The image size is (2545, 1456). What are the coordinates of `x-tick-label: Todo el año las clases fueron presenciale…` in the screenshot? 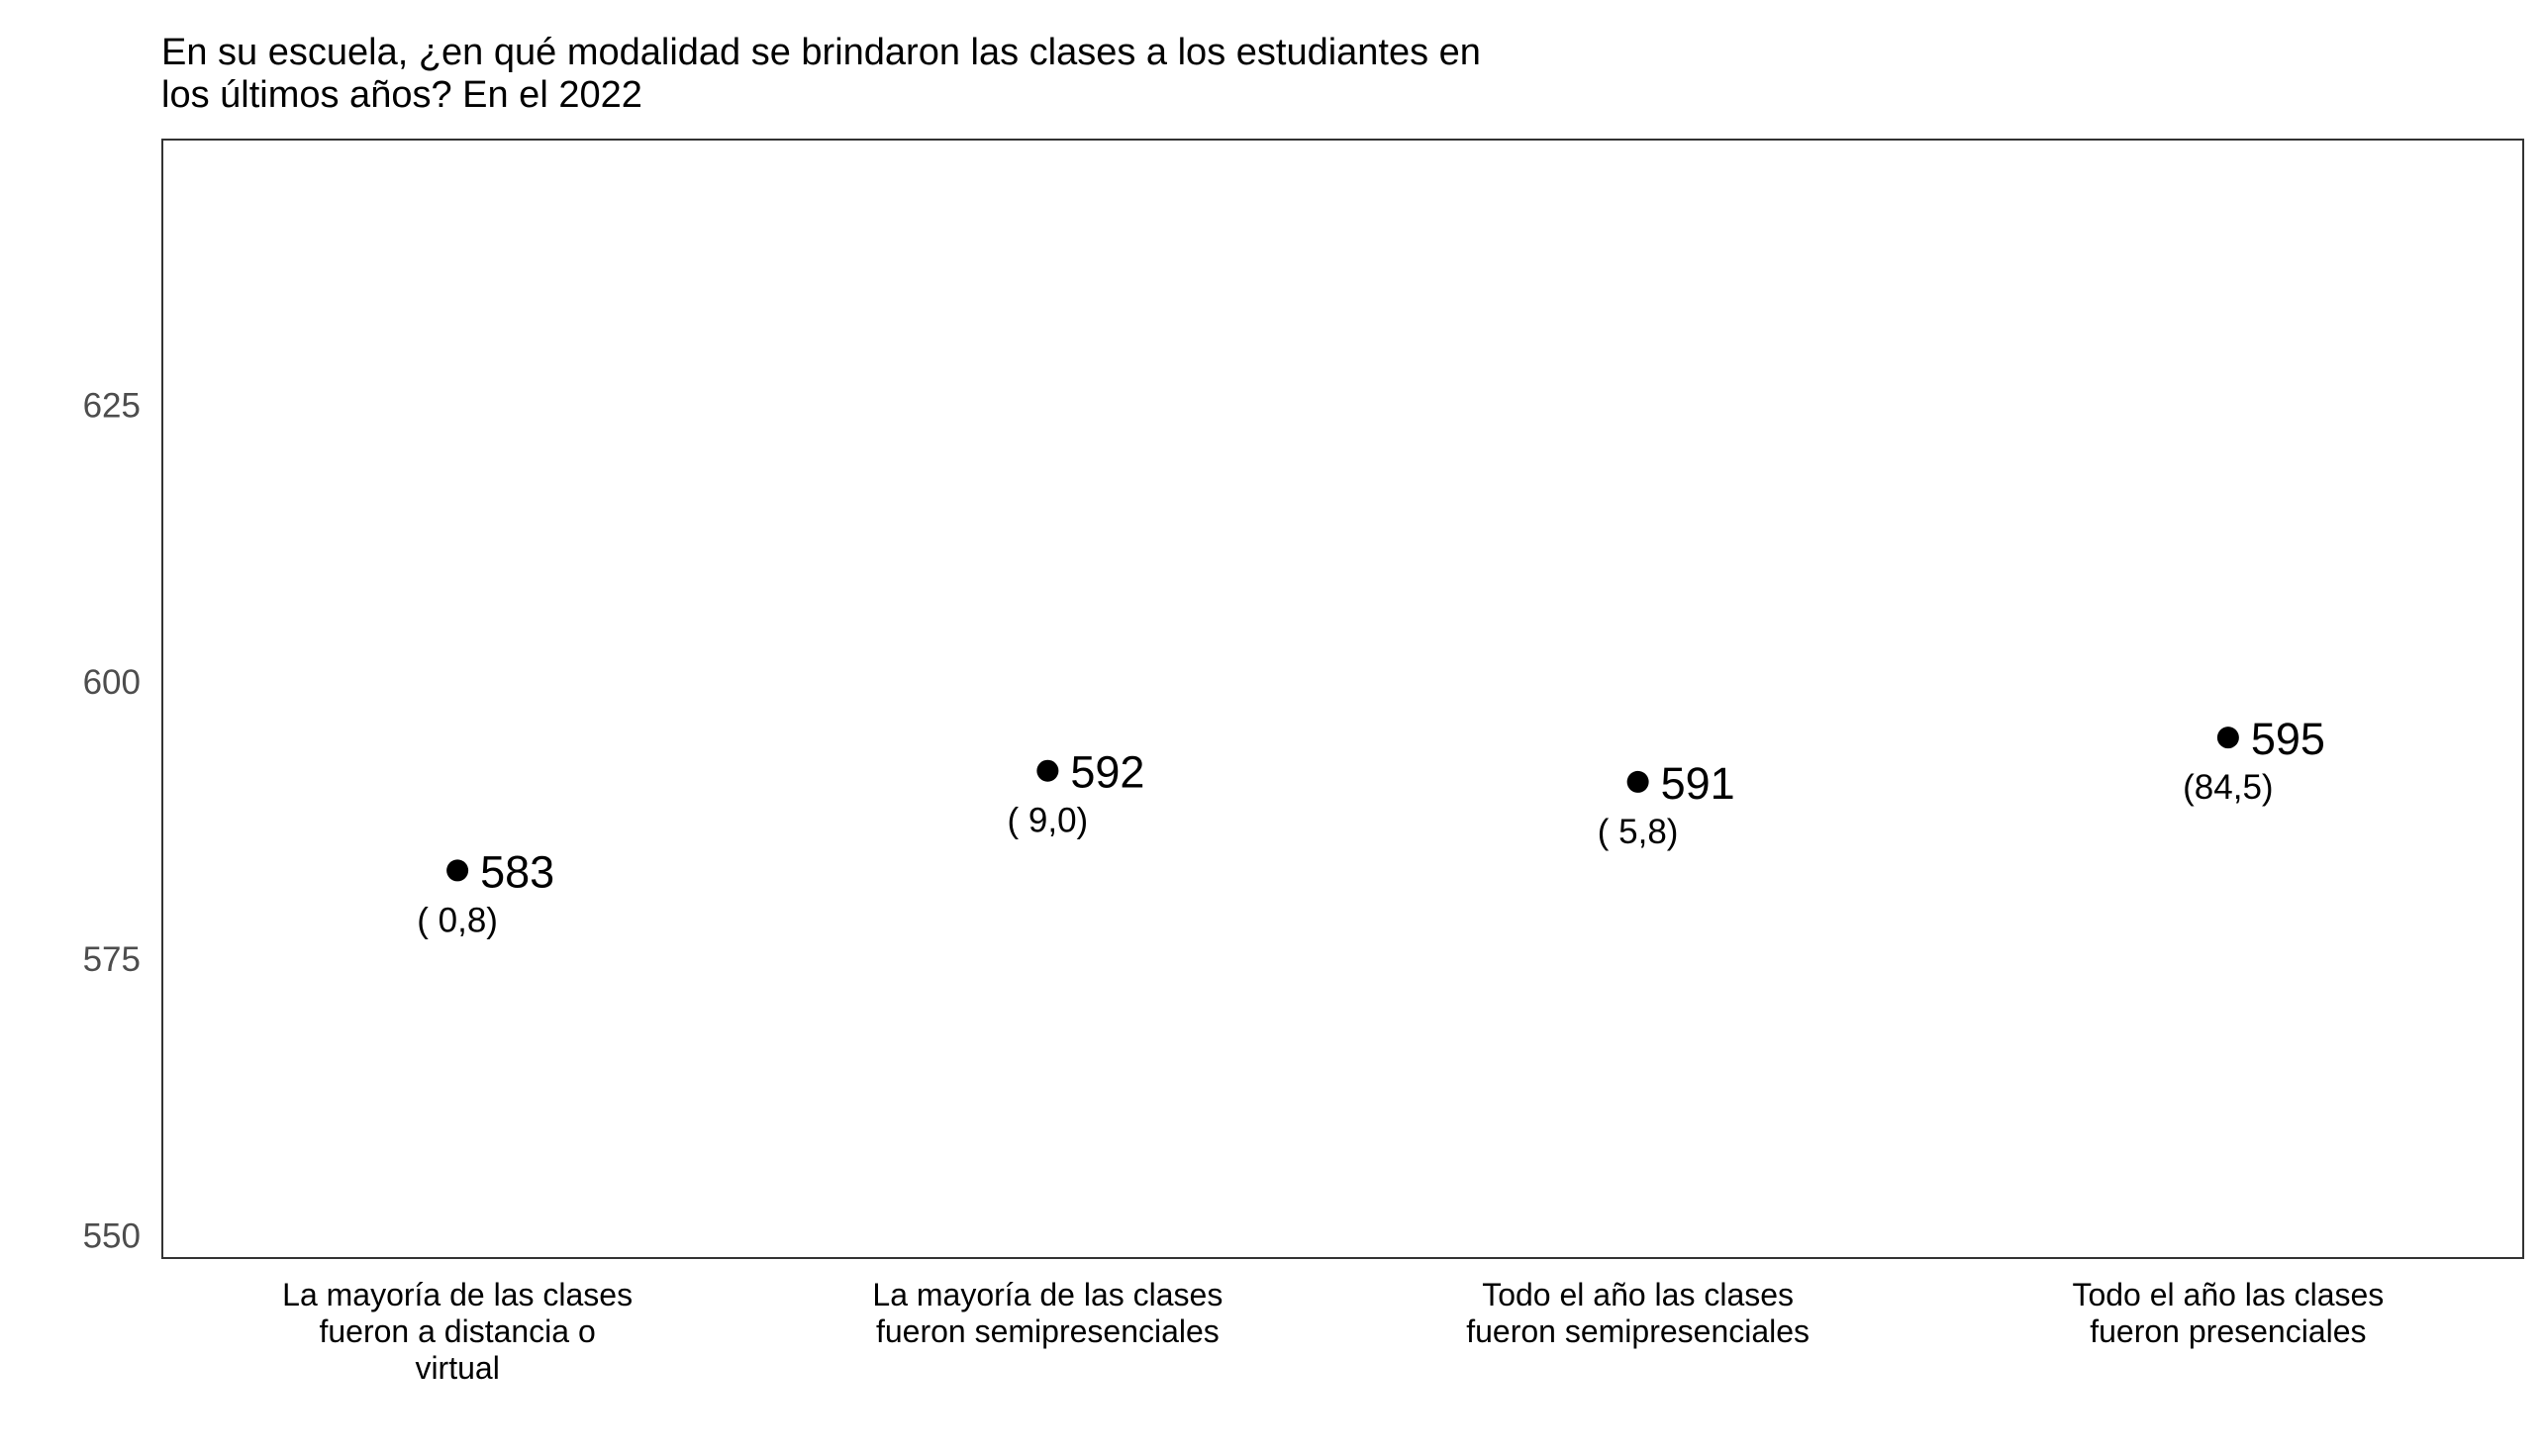 It's located at (2228, 1313).